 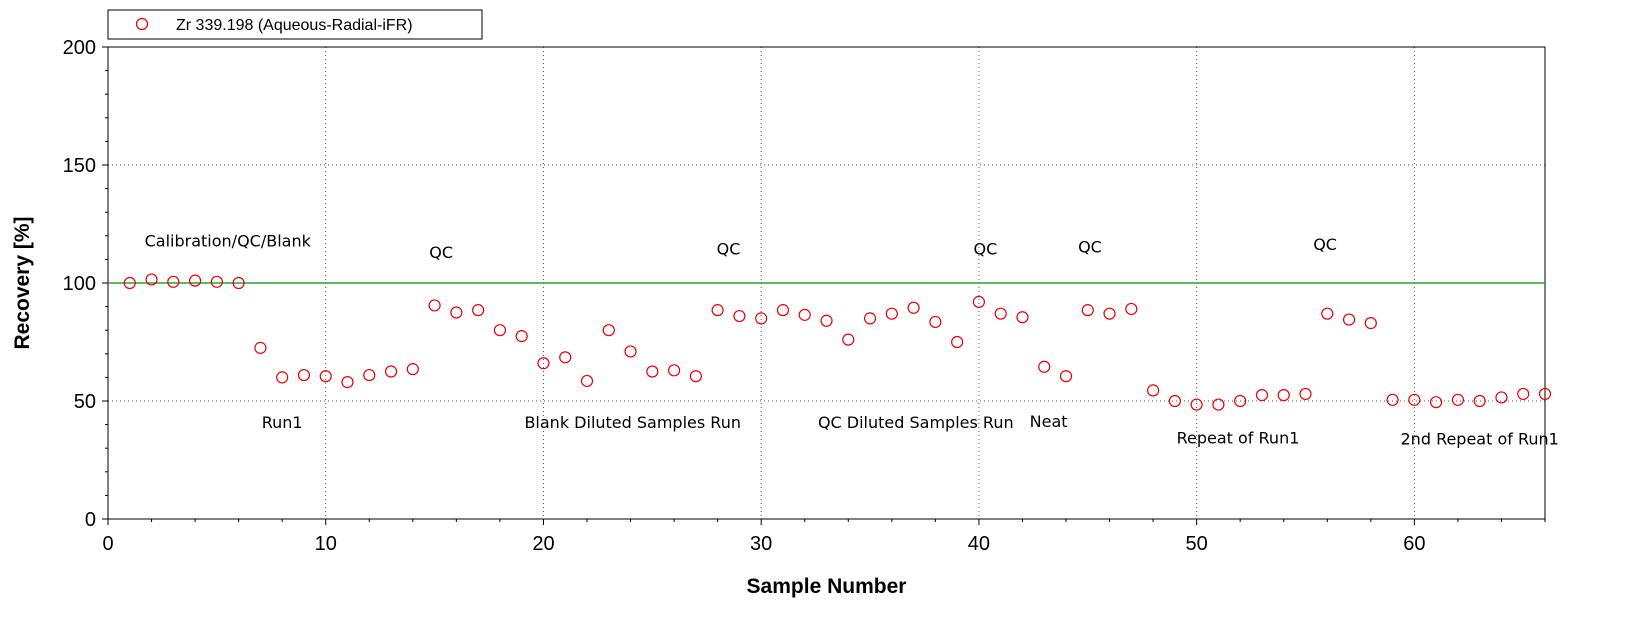 What do you see at coordinates (827, 586) in the screenshot?
I see `x-axis-label: Sample Number` at bounding box center [827, 586].